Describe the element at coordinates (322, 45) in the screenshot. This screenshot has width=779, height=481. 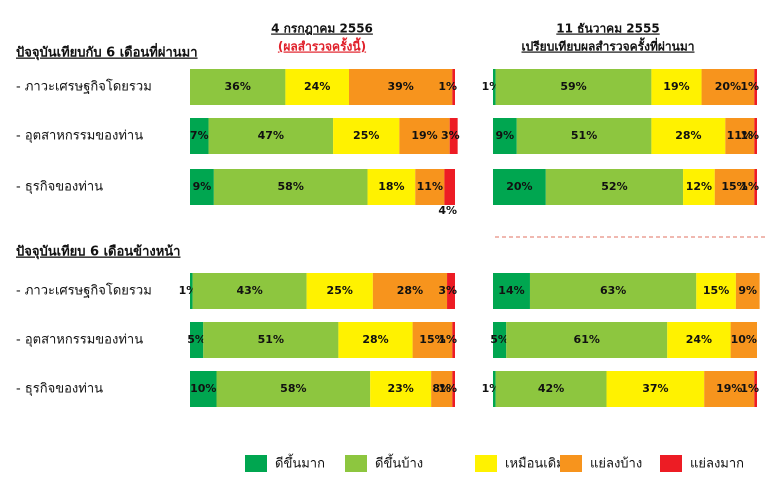
I see `column-subtitle: (ผลสำรวจครั้งนี้)` at that location.